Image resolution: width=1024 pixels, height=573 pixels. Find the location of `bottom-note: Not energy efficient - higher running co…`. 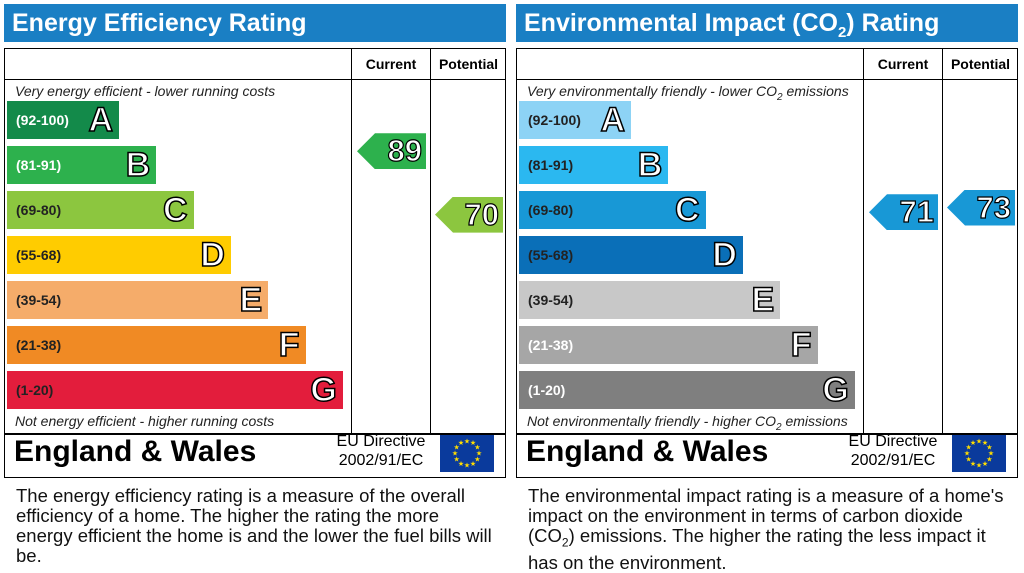

bottom-note: Not energy efficient - higher running co… is located at coordinates (145, 421).